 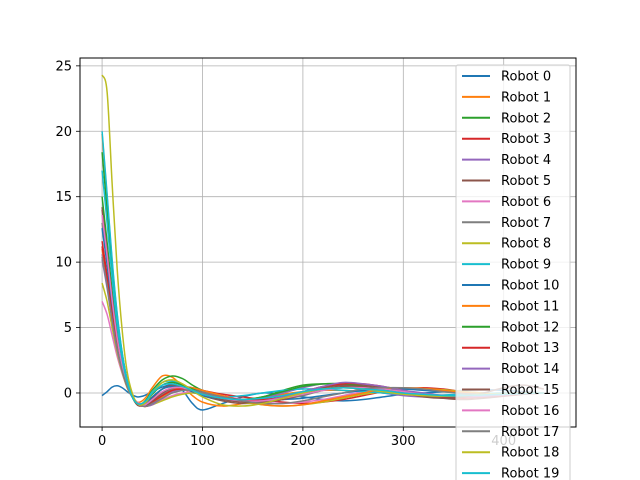 What do you see at coordinates (102, 441) in the screenshot?
I see `x-tick-label: 0` at bounding box center [102, 441].